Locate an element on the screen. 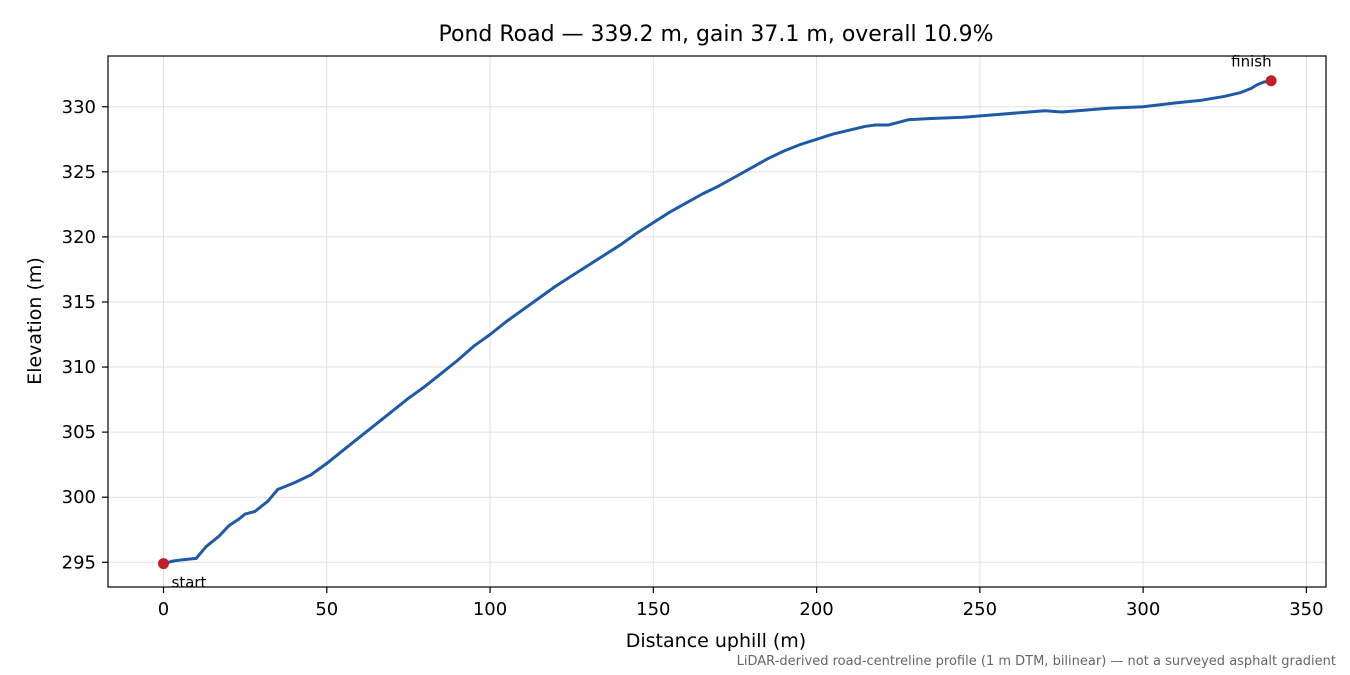  start-marker is located at coordinates (164, 564).